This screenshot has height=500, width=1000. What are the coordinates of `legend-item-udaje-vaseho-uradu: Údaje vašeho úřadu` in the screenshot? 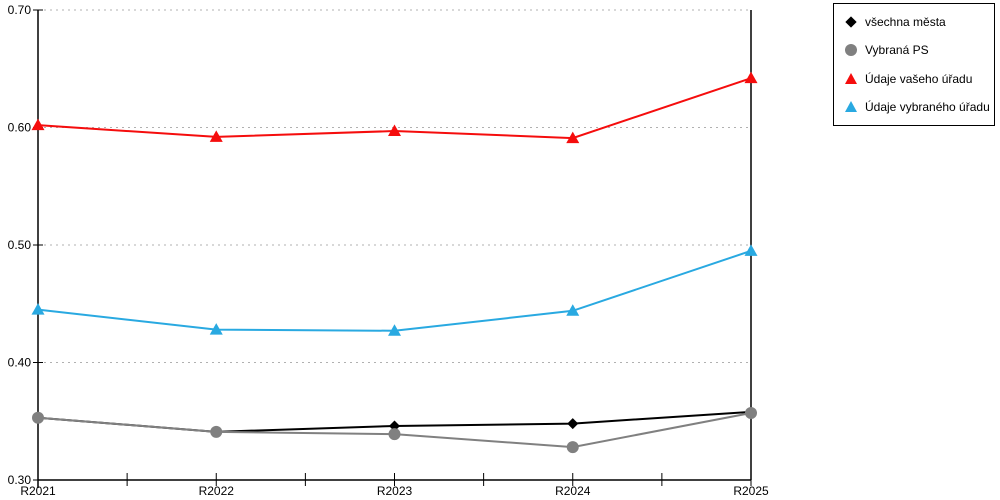 It's located at (919, 79).